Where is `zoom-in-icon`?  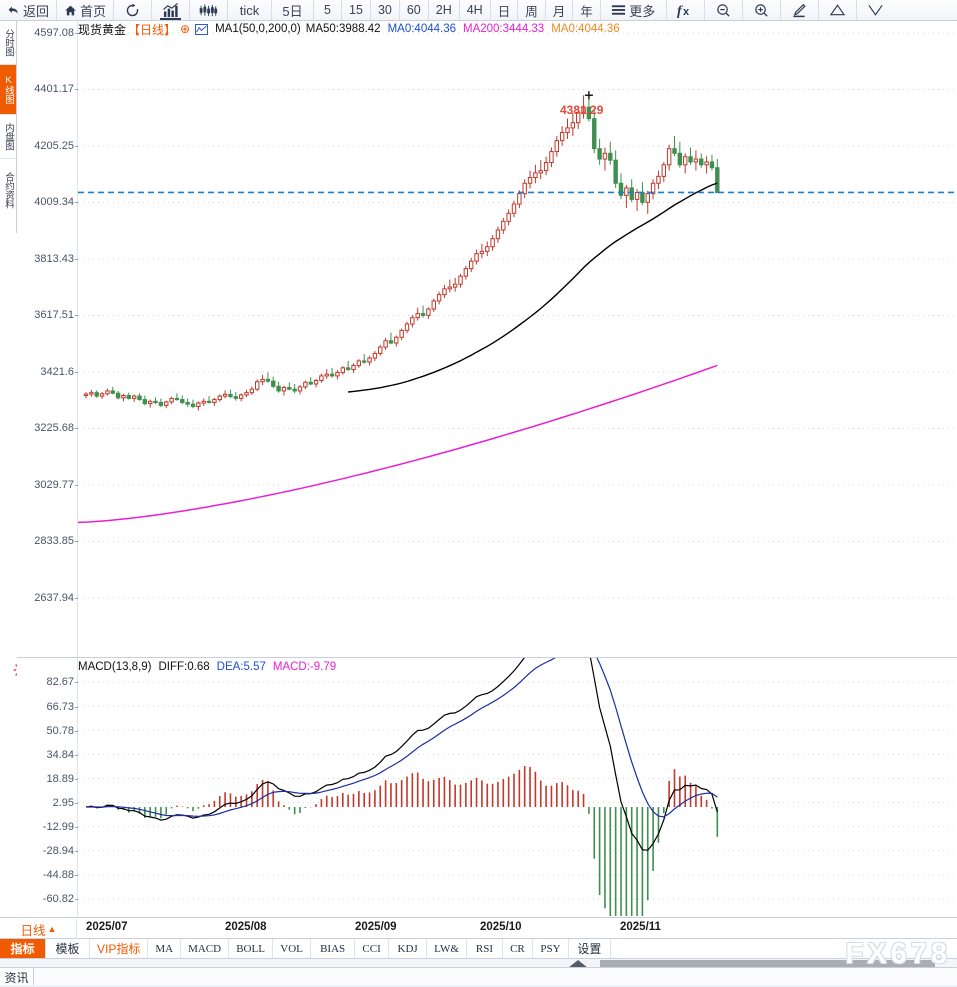 zoom-in-icon is located at coordinates (761, 10).